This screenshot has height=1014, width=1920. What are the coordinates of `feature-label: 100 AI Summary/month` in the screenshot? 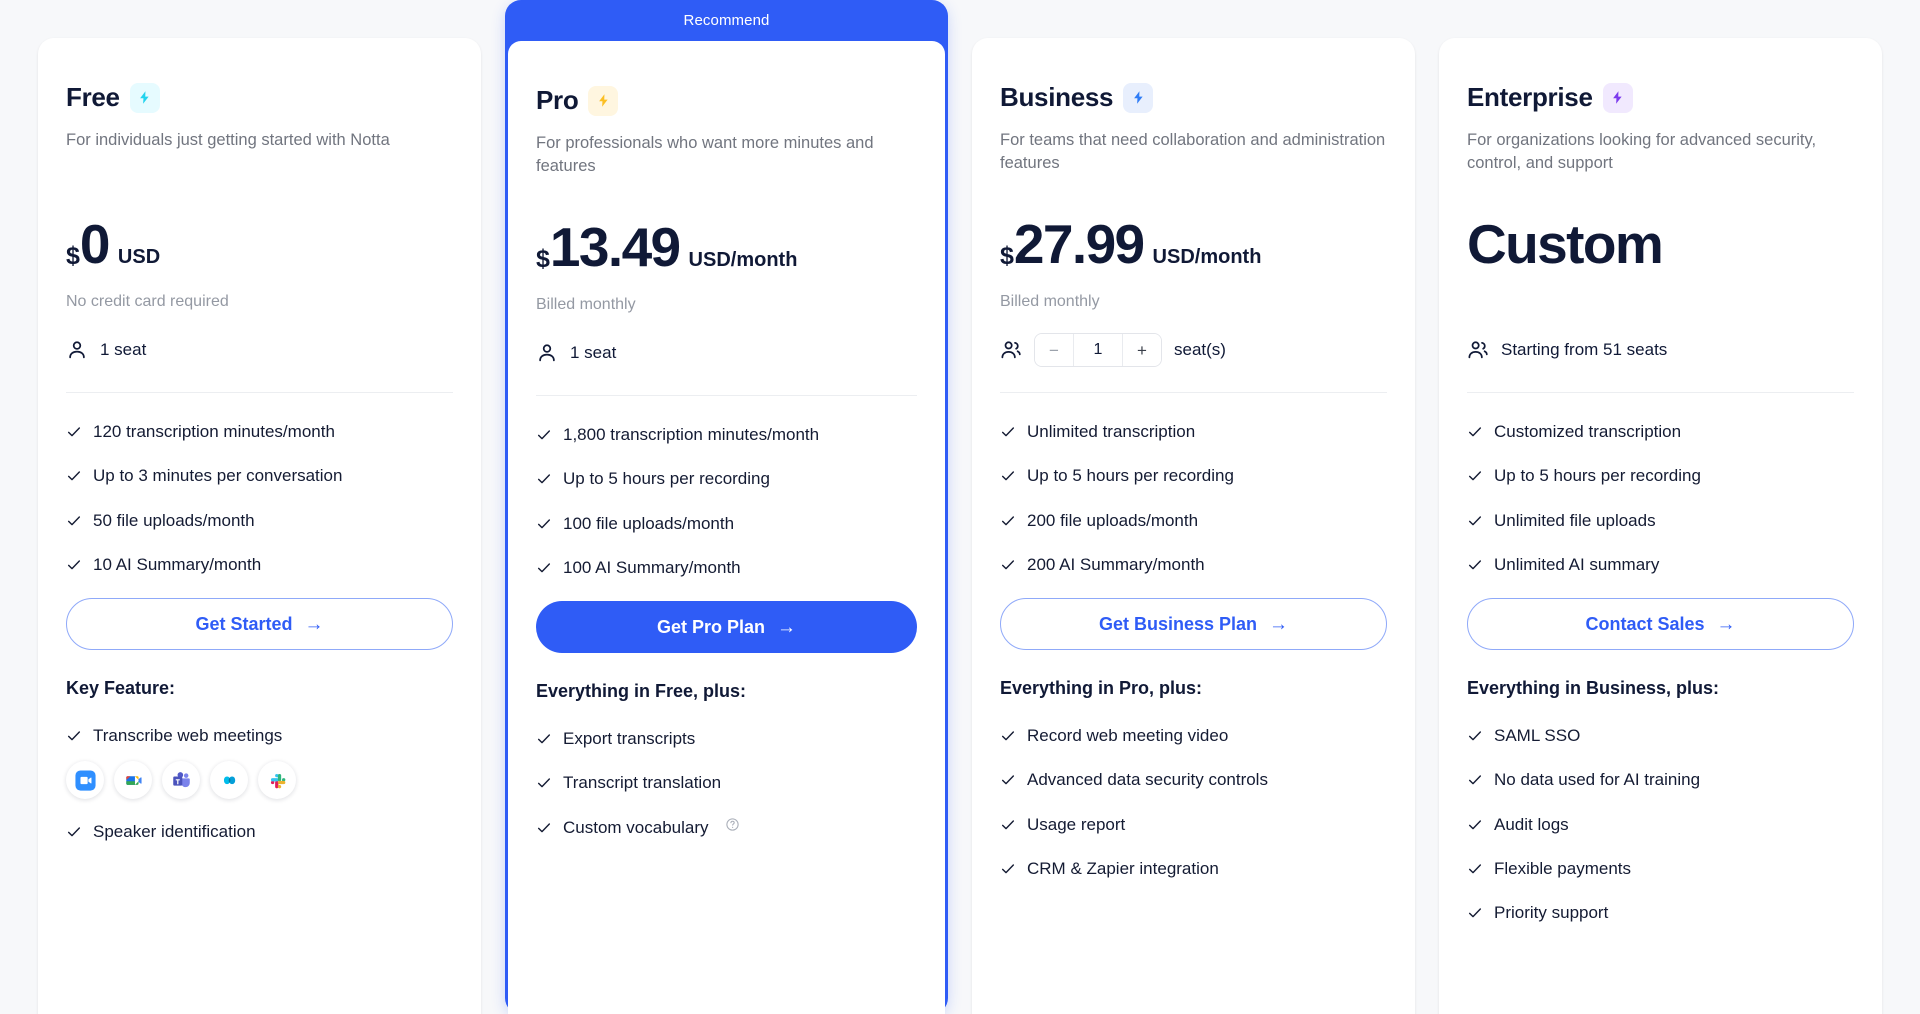 It's located at (652, 567).